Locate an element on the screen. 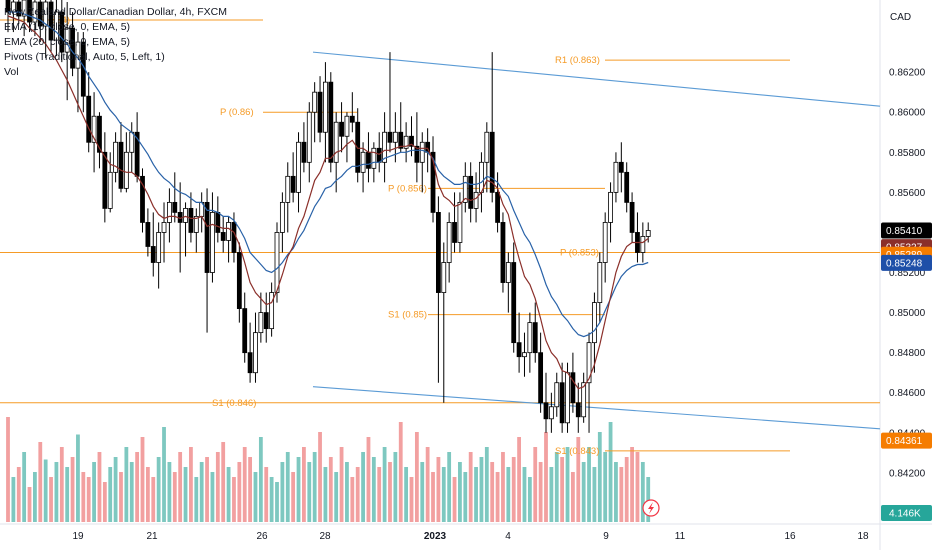 The height and width of the screenshot is (550, 932). pivot-label: P (0.856) is located at coordinates (407, 188).